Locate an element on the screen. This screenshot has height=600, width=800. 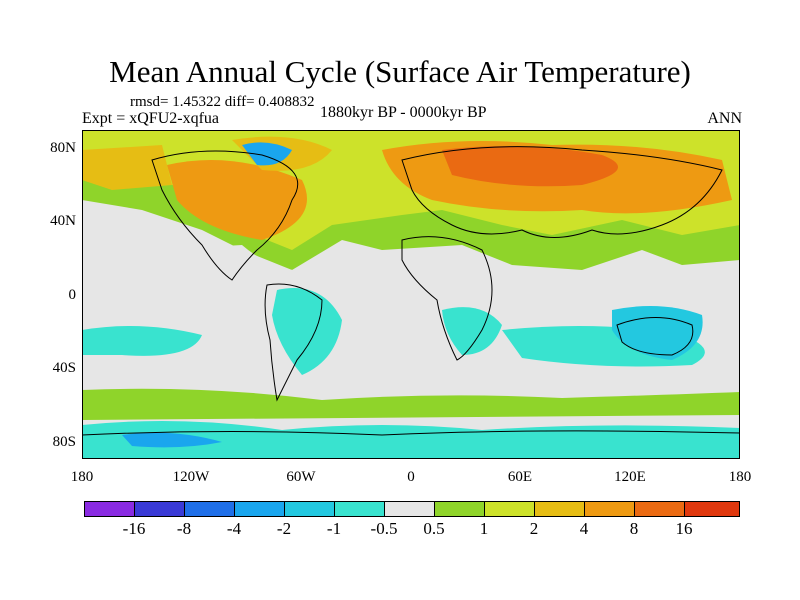
namerica-warm is located at coordinates (237, 200).